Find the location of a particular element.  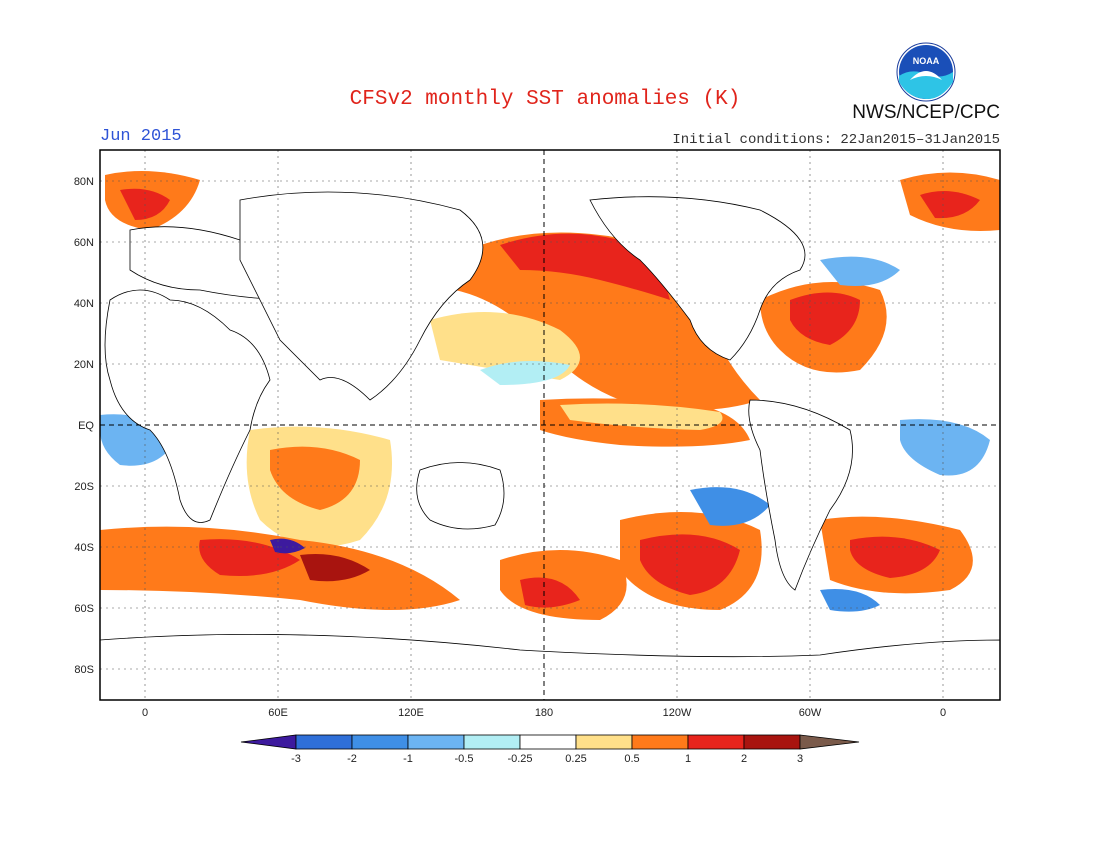

colorbar-label: -0.5 is located at coordinates (464, 759).